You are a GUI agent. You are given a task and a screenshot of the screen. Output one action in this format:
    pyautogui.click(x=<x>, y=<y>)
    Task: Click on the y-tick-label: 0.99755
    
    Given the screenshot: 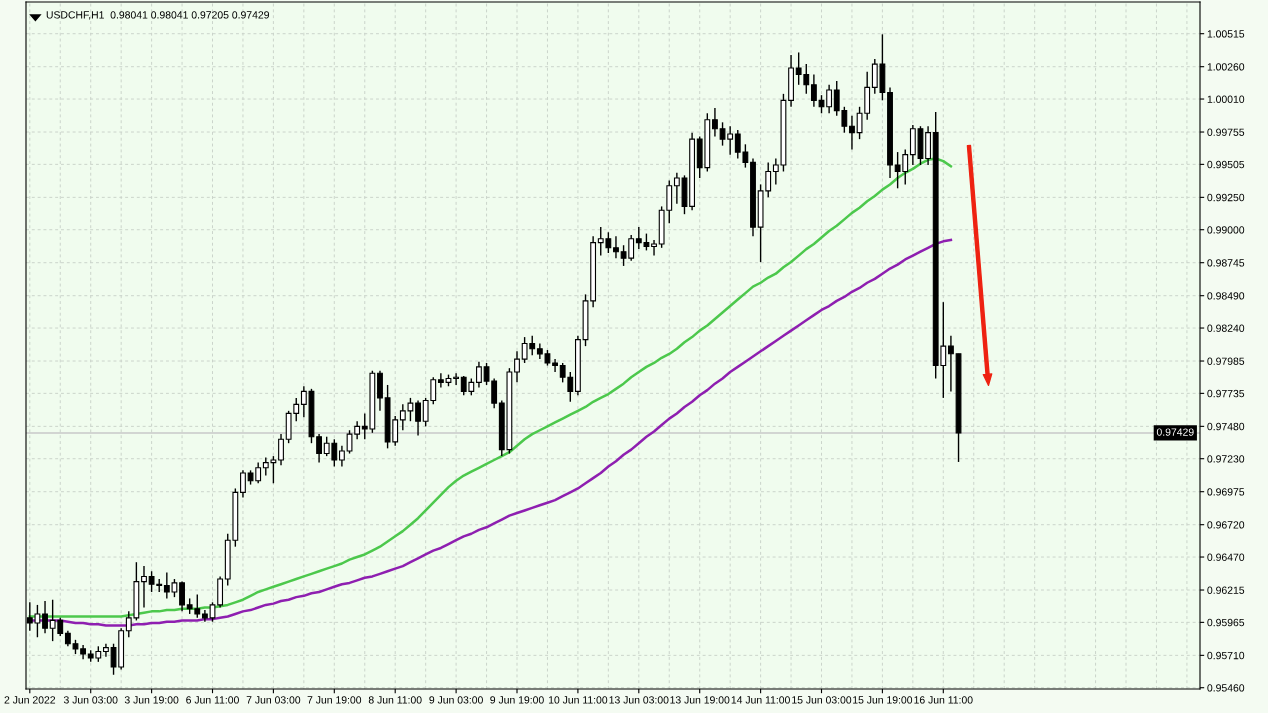 What is the action you would take?
    pyautogui.click(x=1226, y=132)
    